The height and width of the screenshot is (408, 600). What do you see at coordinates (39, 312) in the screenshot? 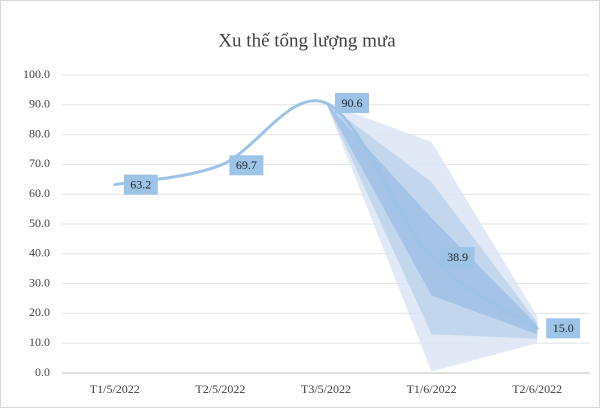
I see `y-tick-label: 20.0` at bounding box center [39, 312].